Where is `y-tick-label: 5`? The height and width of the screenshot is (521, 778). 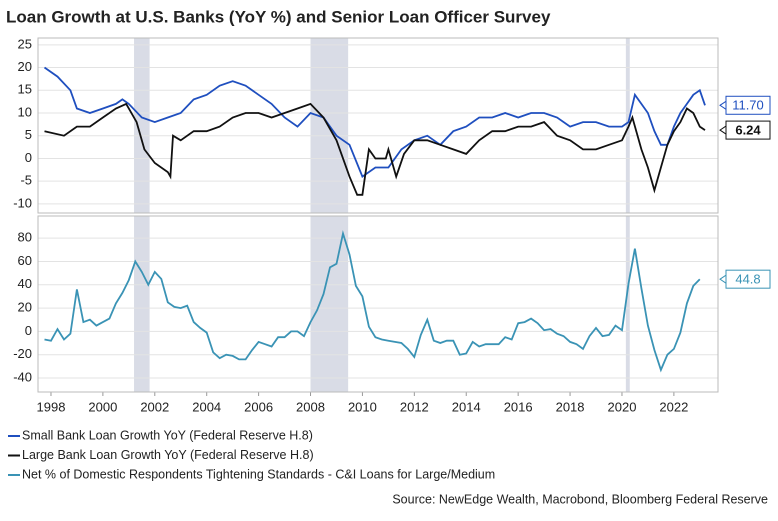 y-tick-label: 5 is located at coordinates (28, 134).